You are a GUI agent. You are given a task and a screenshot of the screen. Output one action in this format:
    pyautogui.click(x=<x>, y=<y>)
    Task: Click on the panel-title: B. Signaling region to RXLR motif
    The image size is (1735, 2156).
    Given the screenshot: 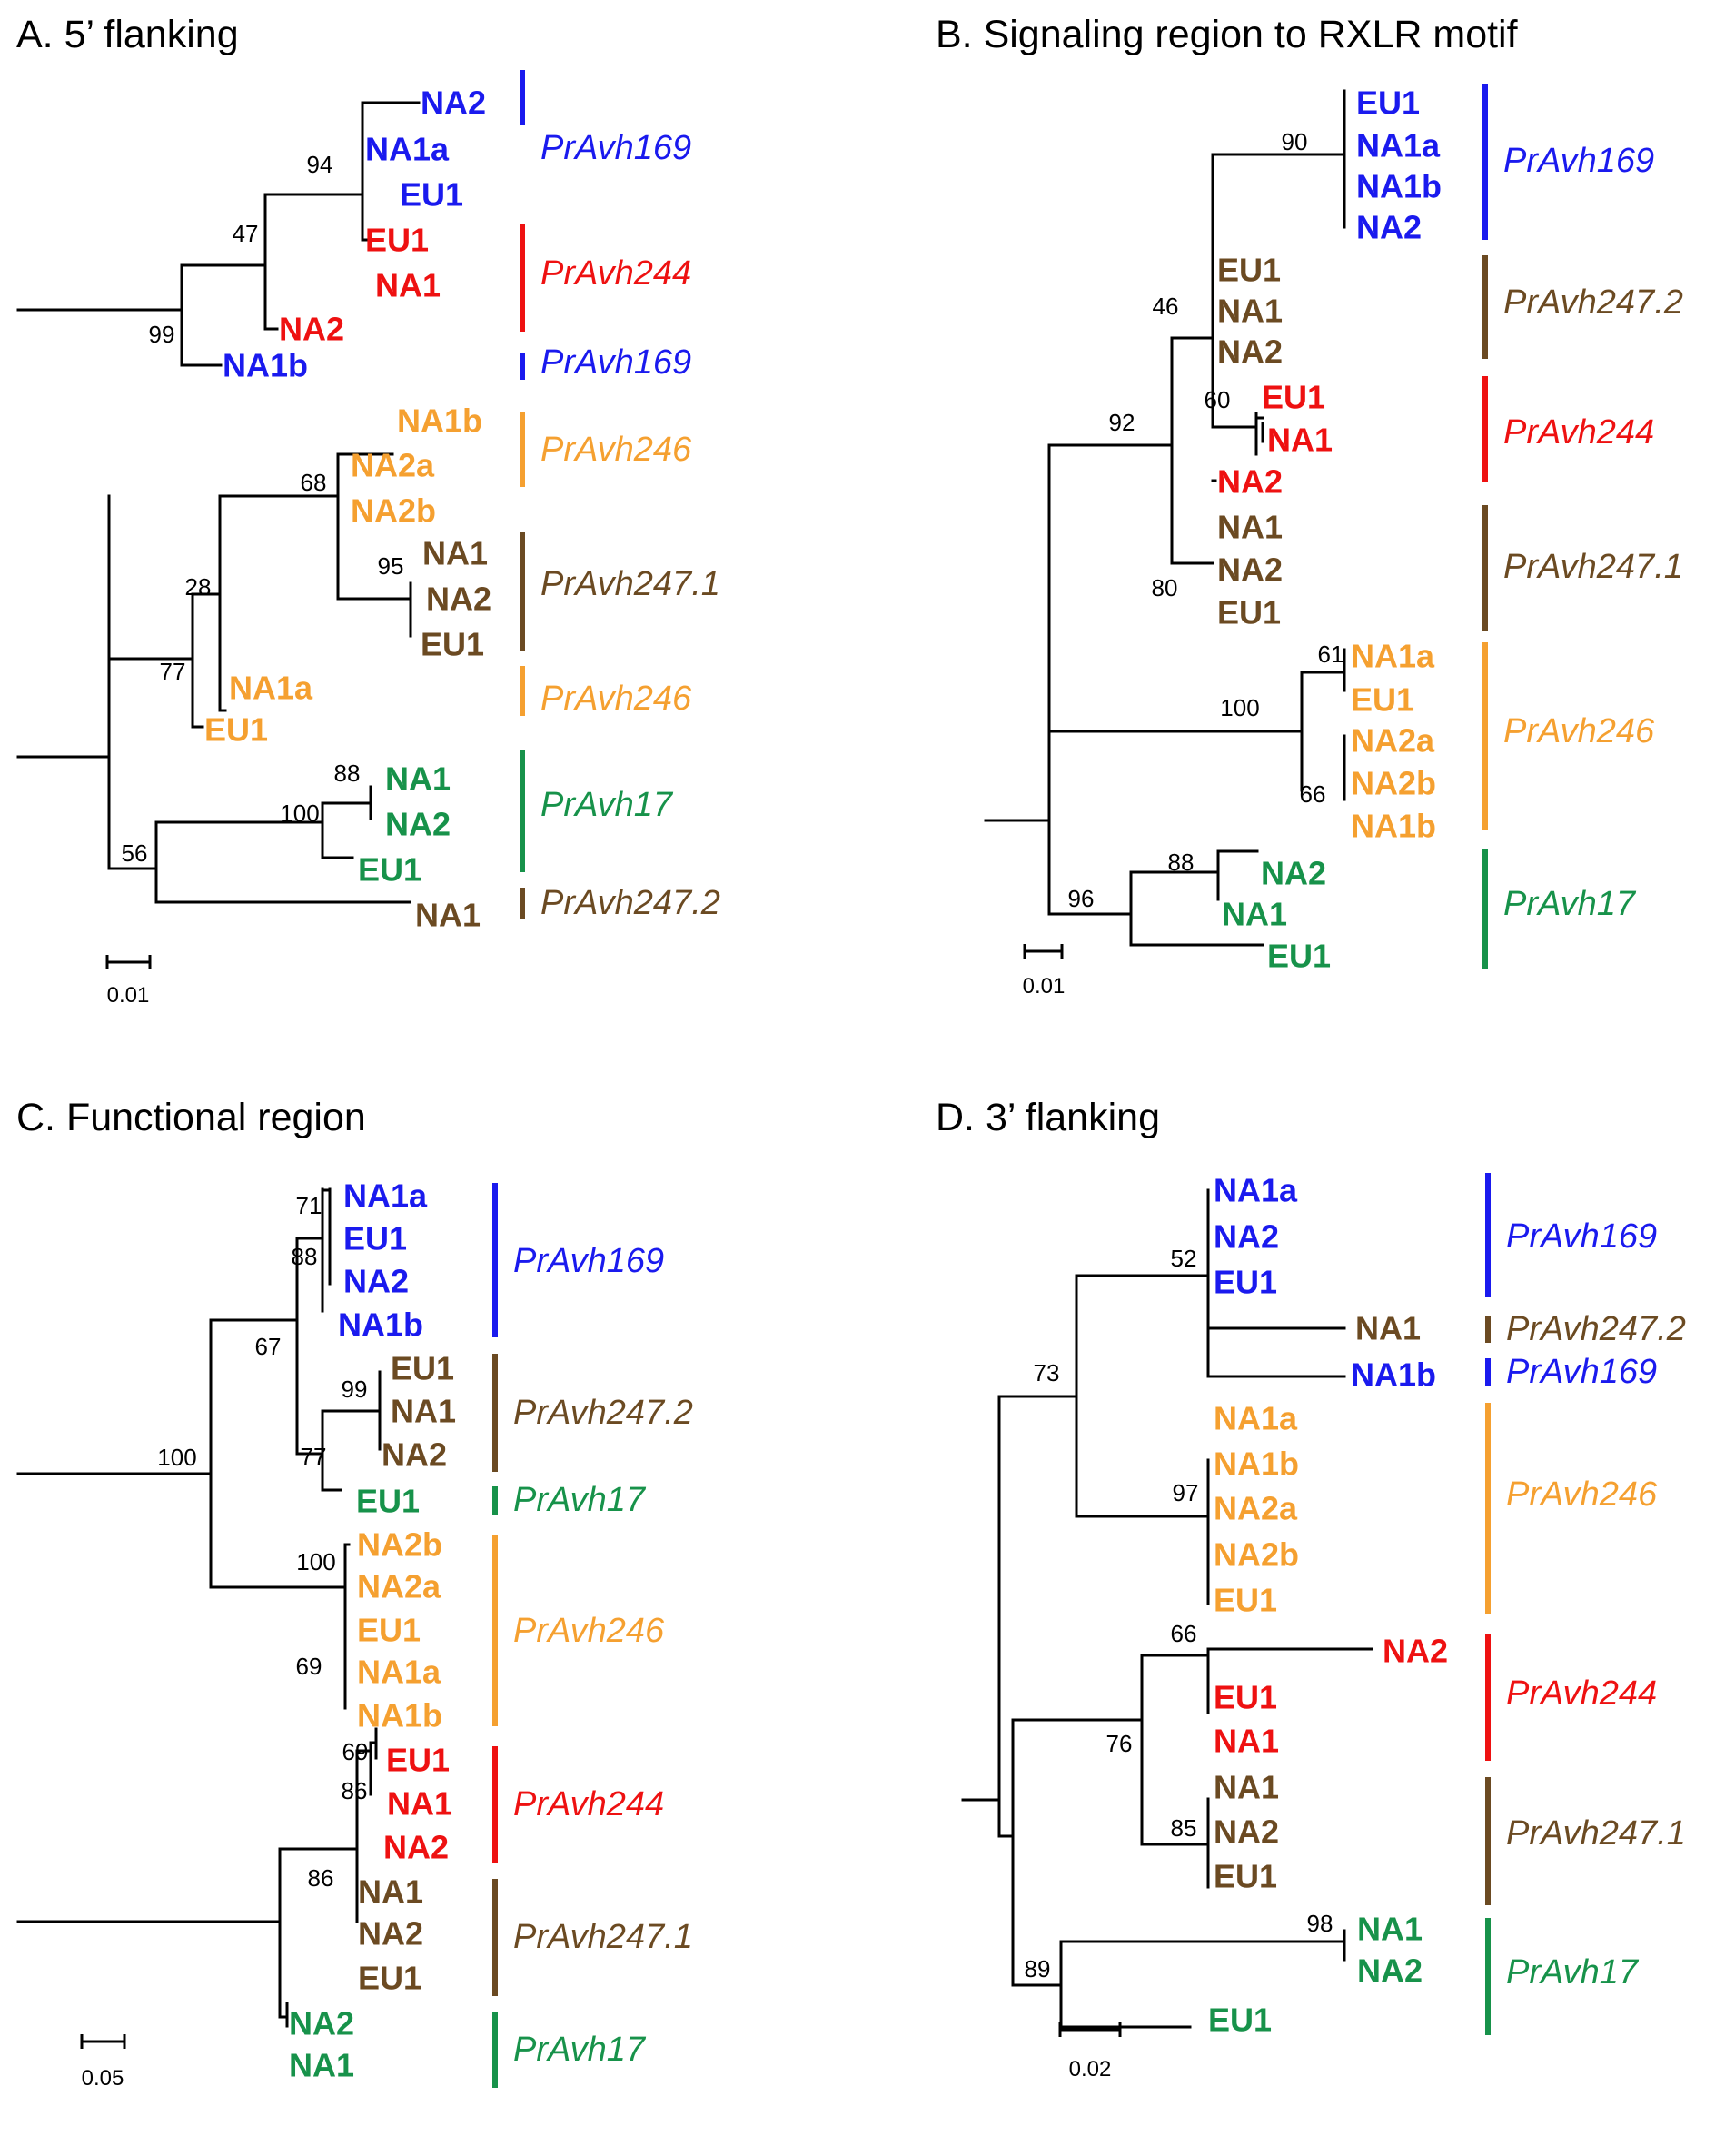 What is the action you would take?
    pyautogui.click(x=1227, y=34)
    